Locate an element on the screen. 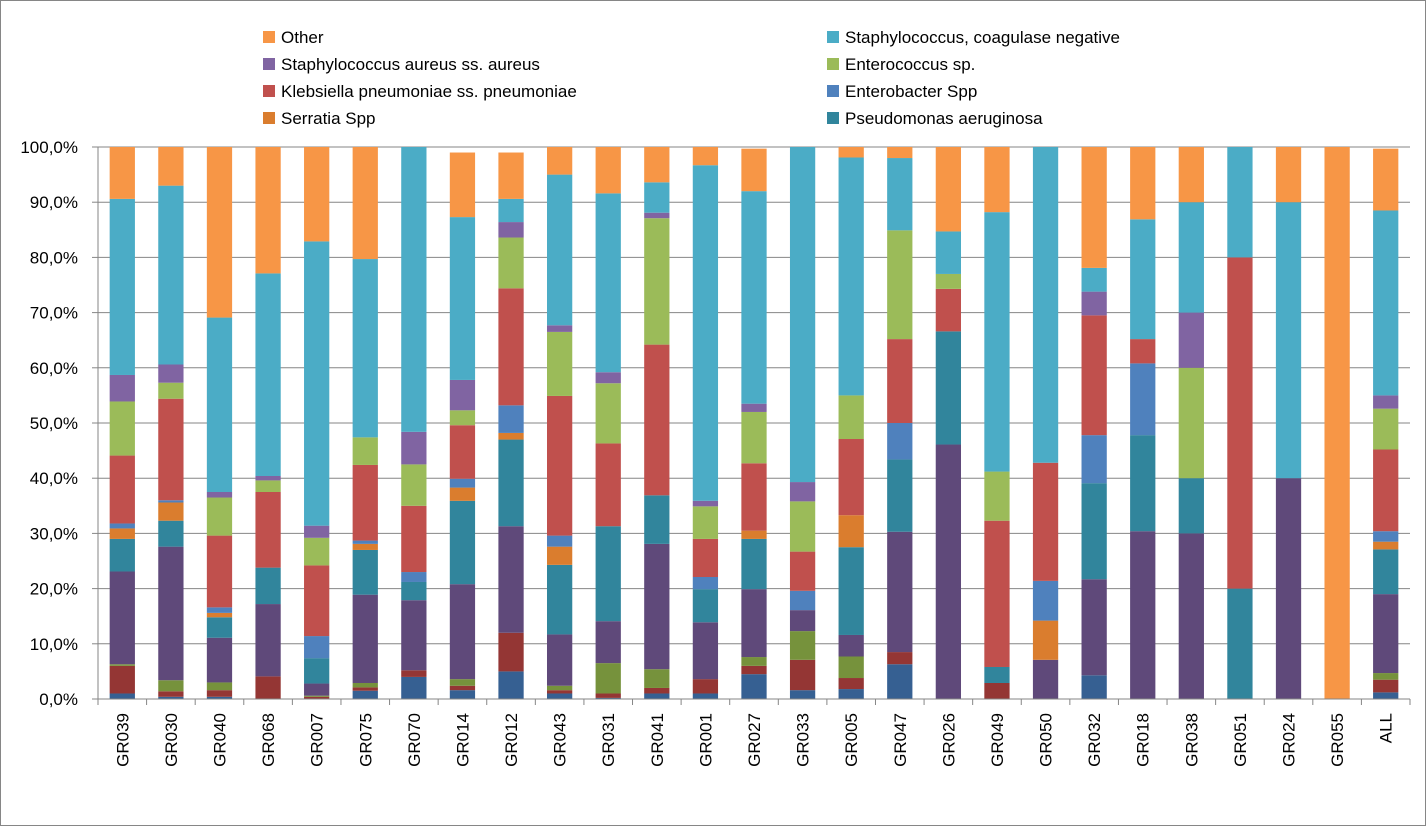 The width and height of the screenshot is (1426, 830). x-tick-label: GR024 is located at coordinates (1289, 740).